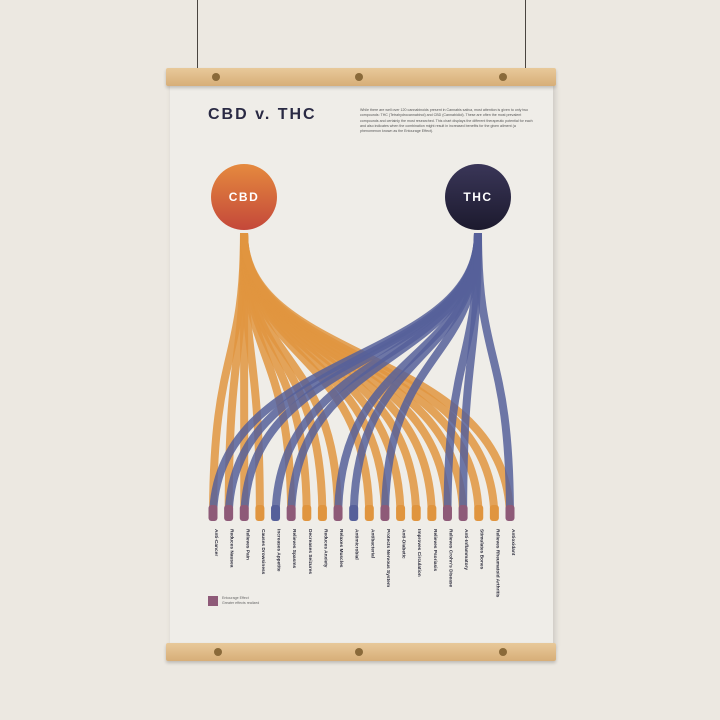 The height and width of the screenshot is (720, 720). I want to click on effect-label: Improves Circulation, so click(419, 553).